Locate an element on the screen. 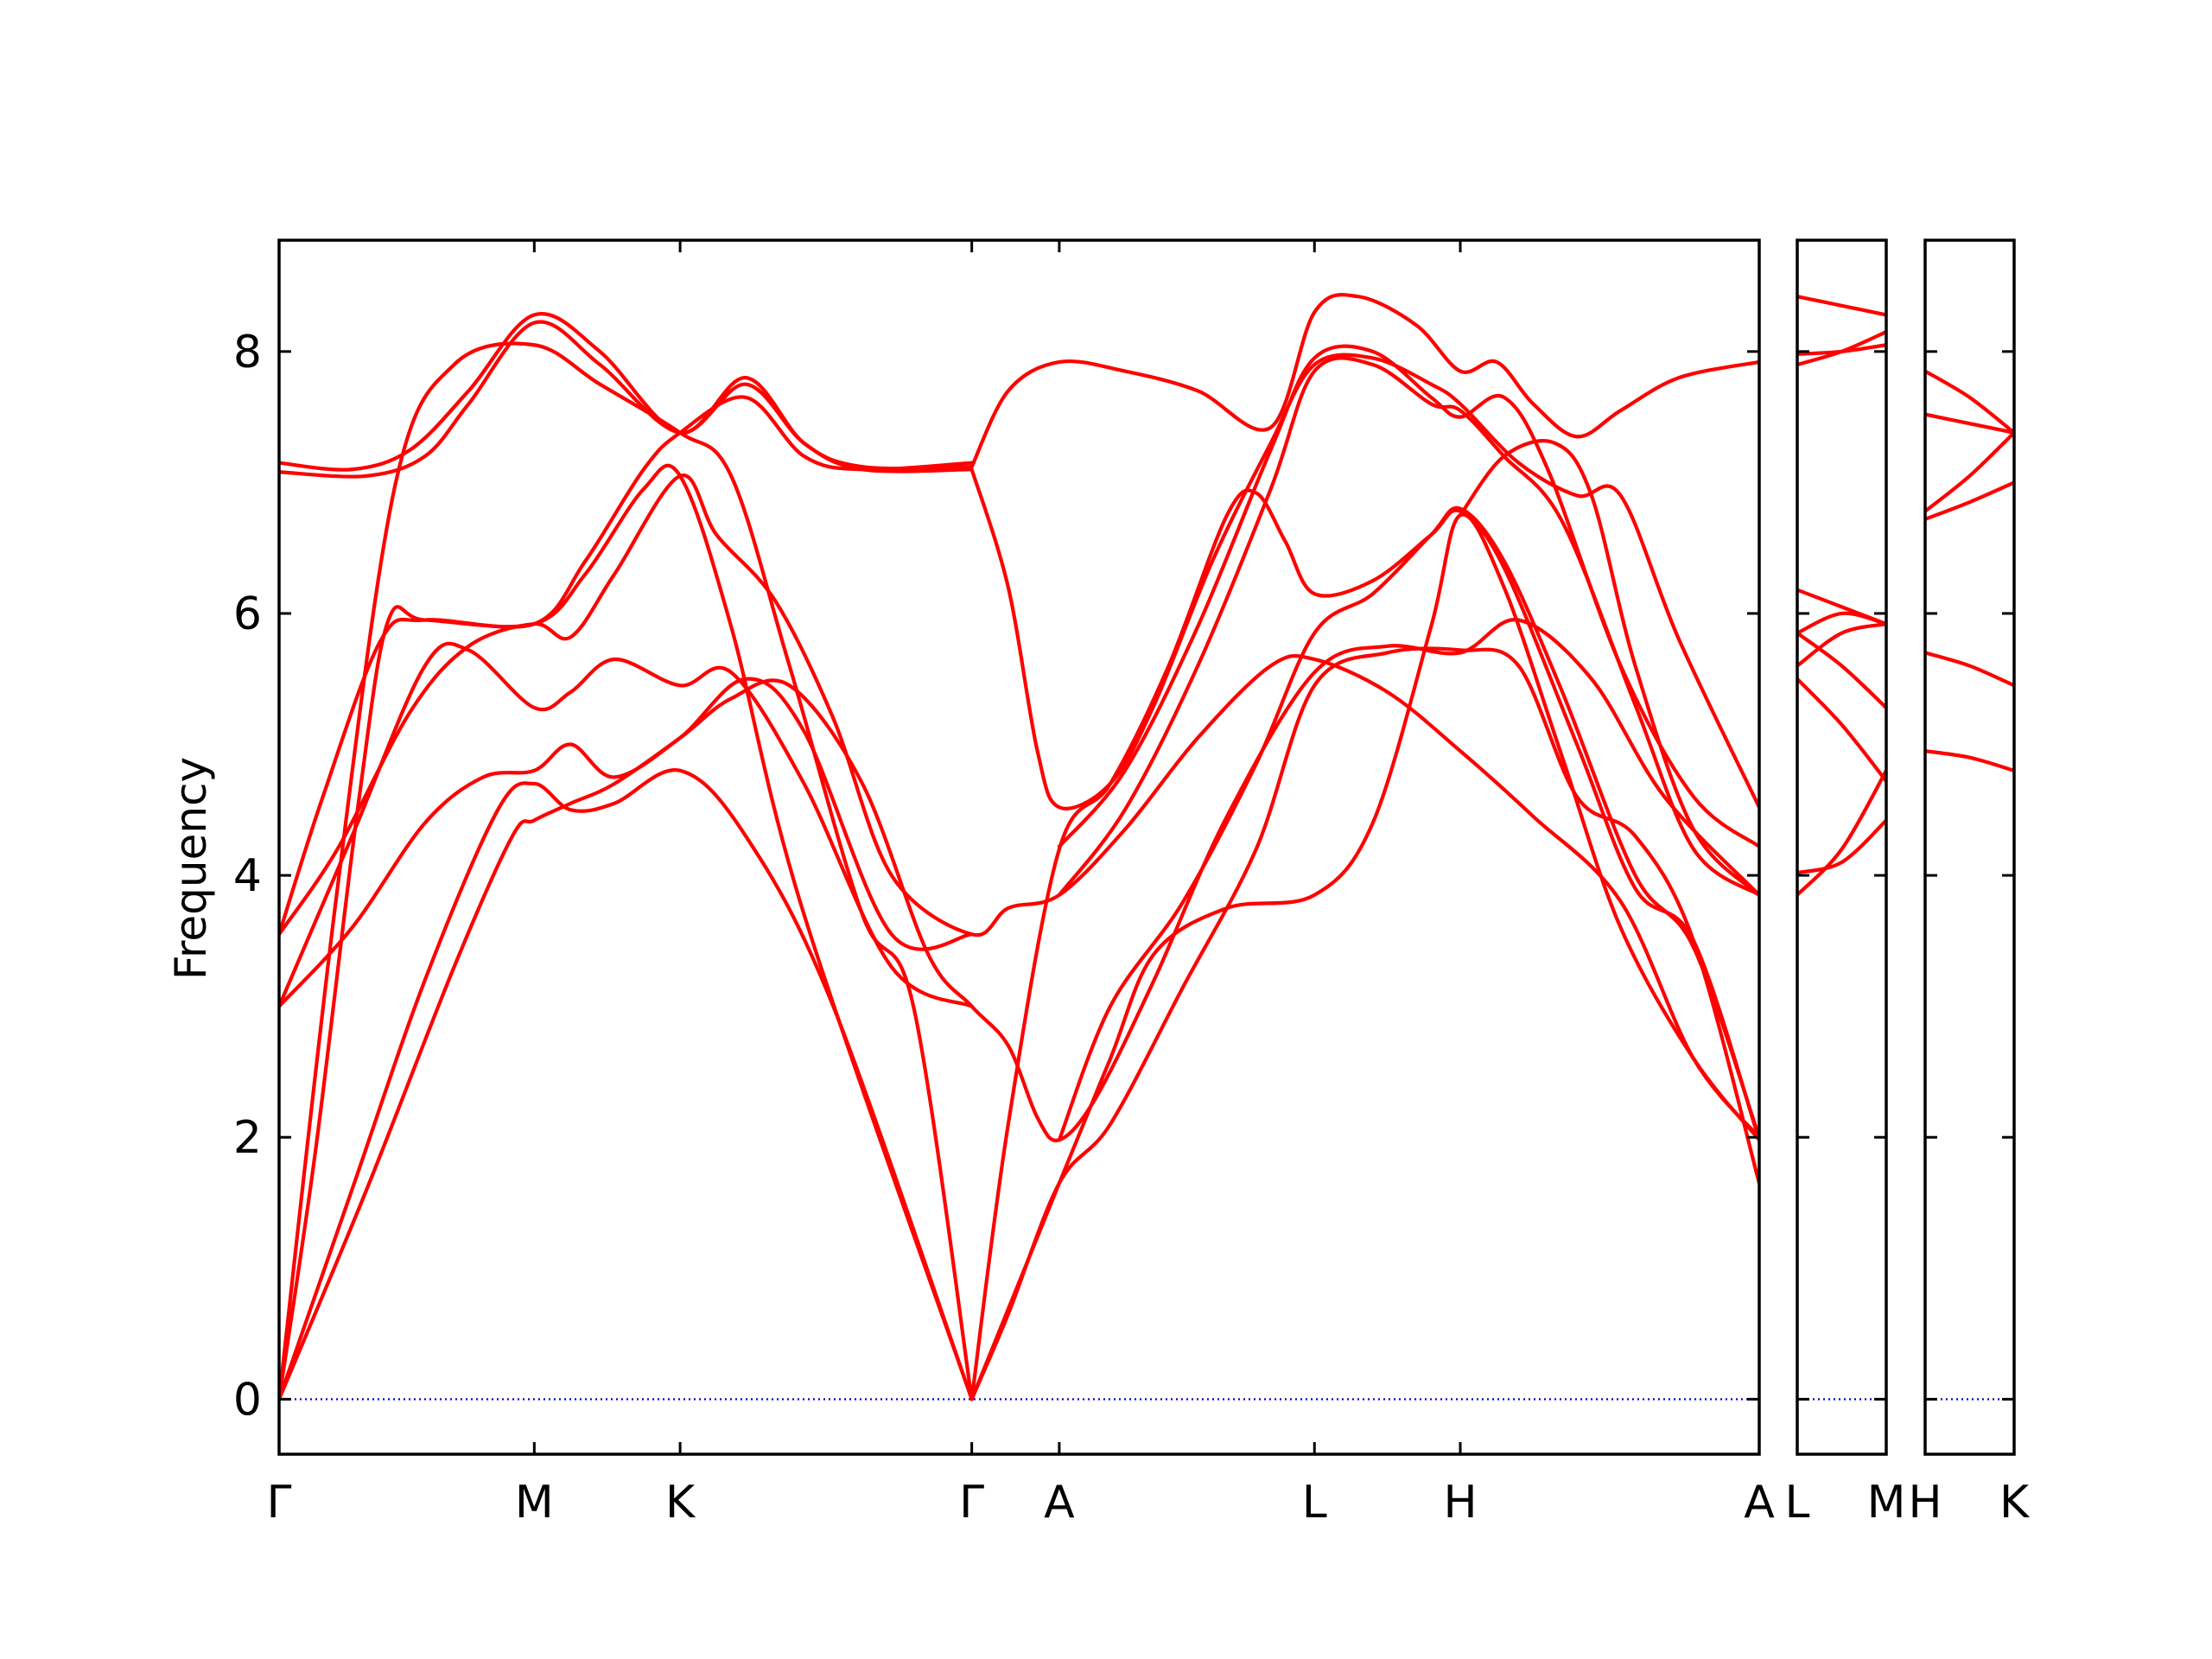 This screenshot has height=1659, width=2212. y-tick-label: 8 is located at coordinates (247, 352).